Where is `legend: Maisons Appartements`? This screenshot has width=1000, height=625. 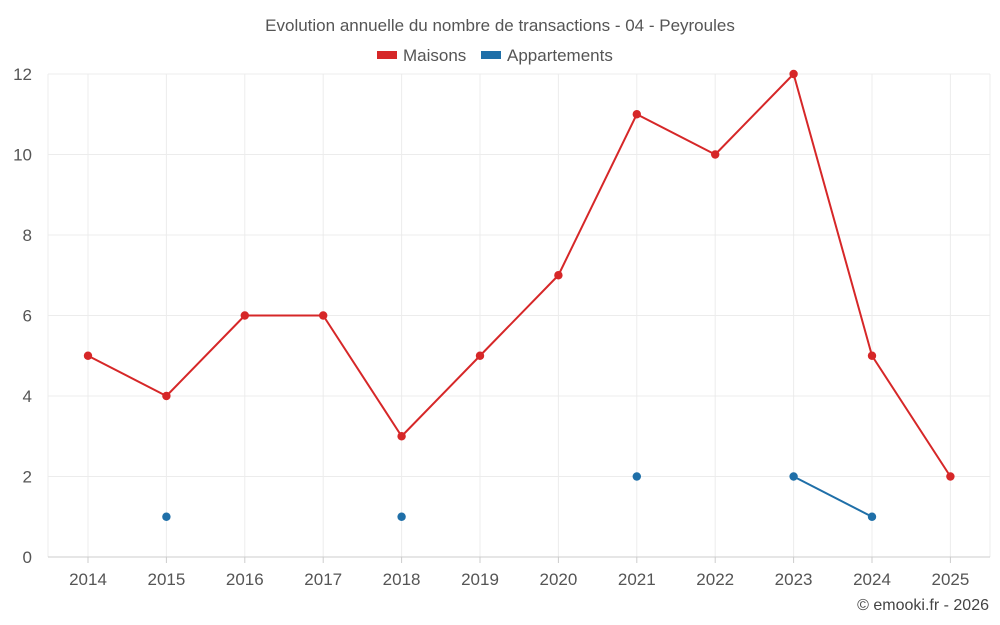
legend: Maisons Appartements is located at coordinates (495, 55).